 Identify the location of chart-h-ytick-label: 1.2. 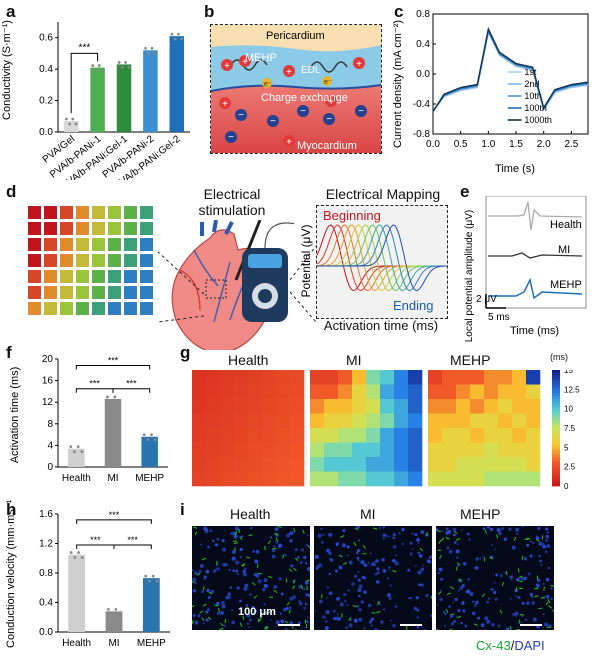
(46, 544).